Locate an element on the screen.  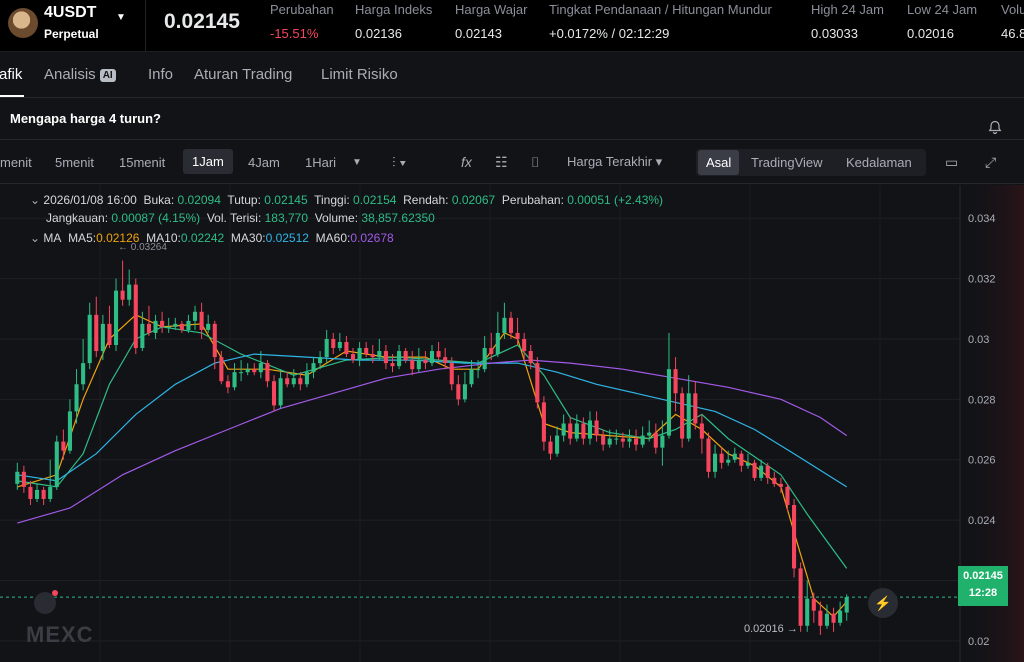
calendar-icon is located at coordinates (46, 602).